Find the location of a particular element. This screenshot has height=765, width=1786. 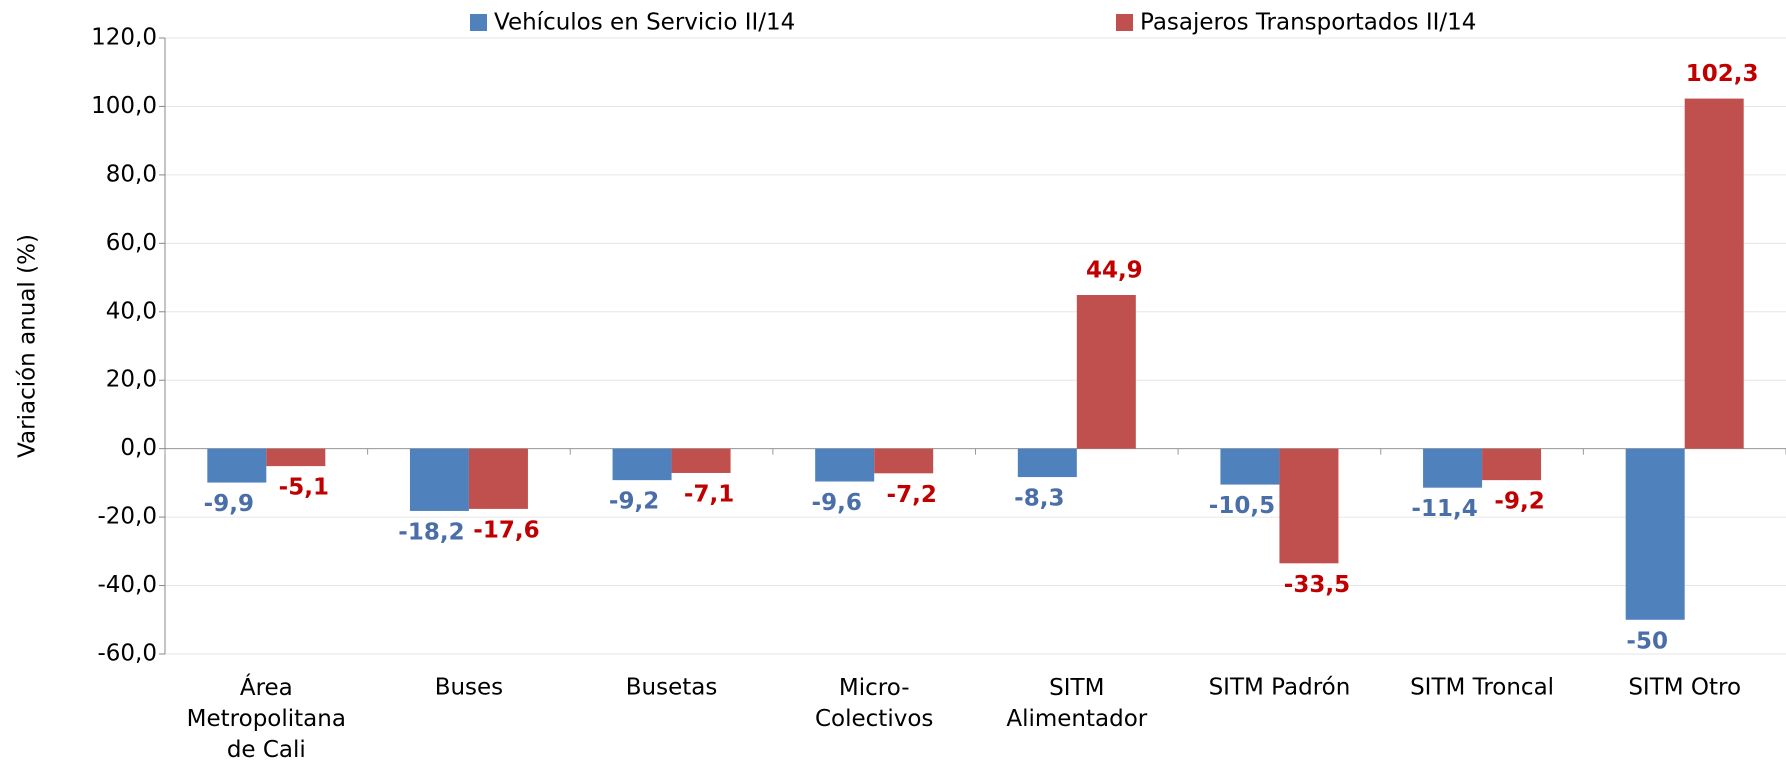

x-tick-label: Buses is located at coordinates (469, 688).